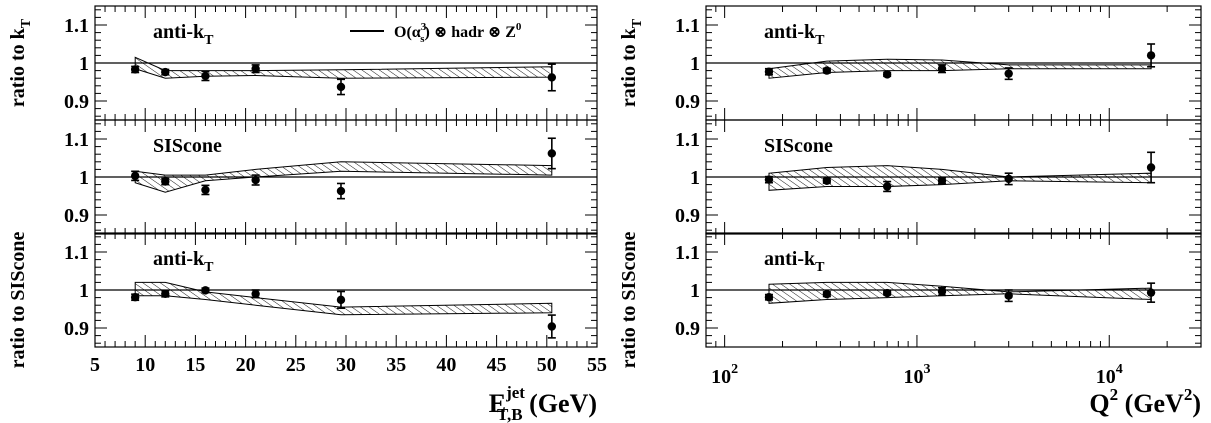  Describe the element at coordinates (458, 33) in the screenshot. I see `legend-label: O(α3 s) ⊗ hadr ⊗ Z0` at that location.